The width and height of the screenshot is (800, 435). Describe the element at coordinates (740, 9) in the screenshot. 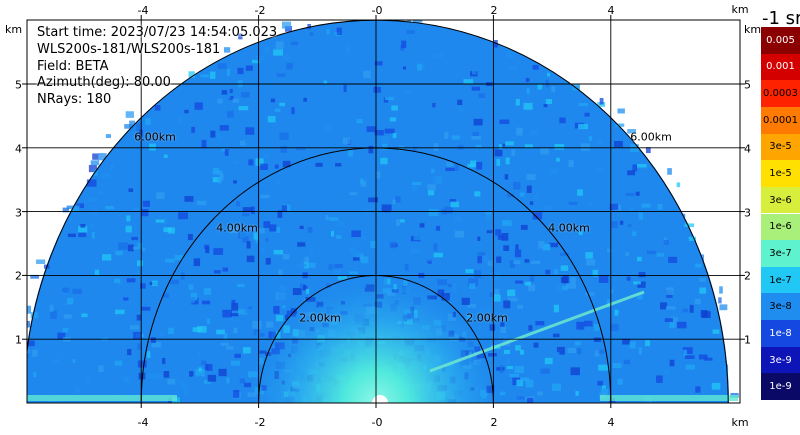

I see `x-unit-top: km` at that location.